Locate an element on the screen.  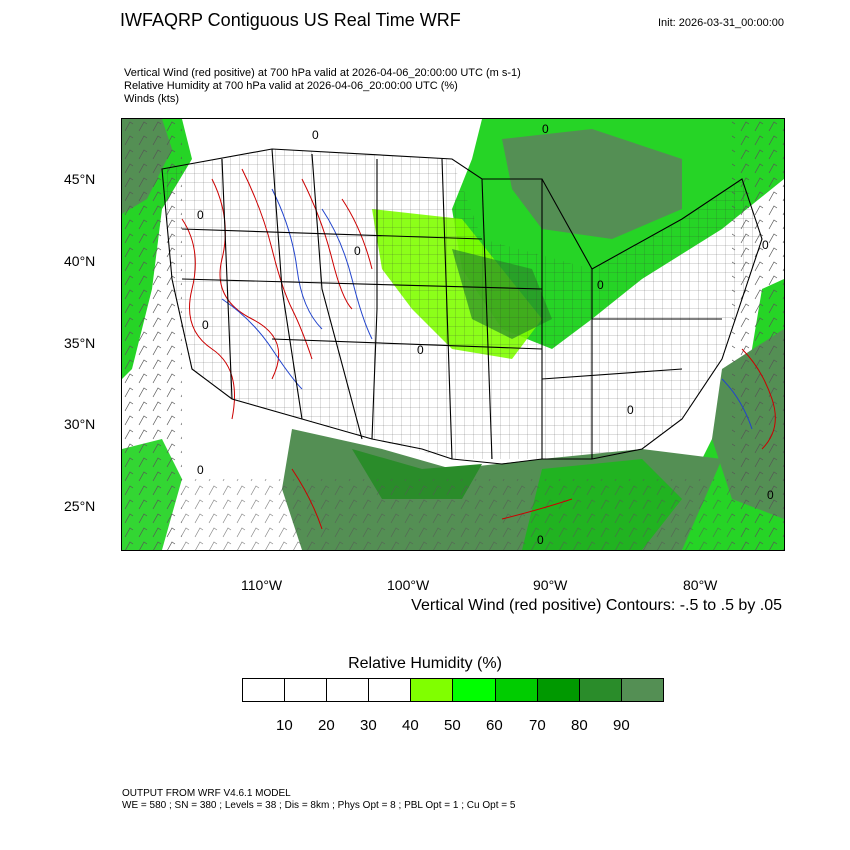
legend-tick: 70 is located at coordinates (537, 725).